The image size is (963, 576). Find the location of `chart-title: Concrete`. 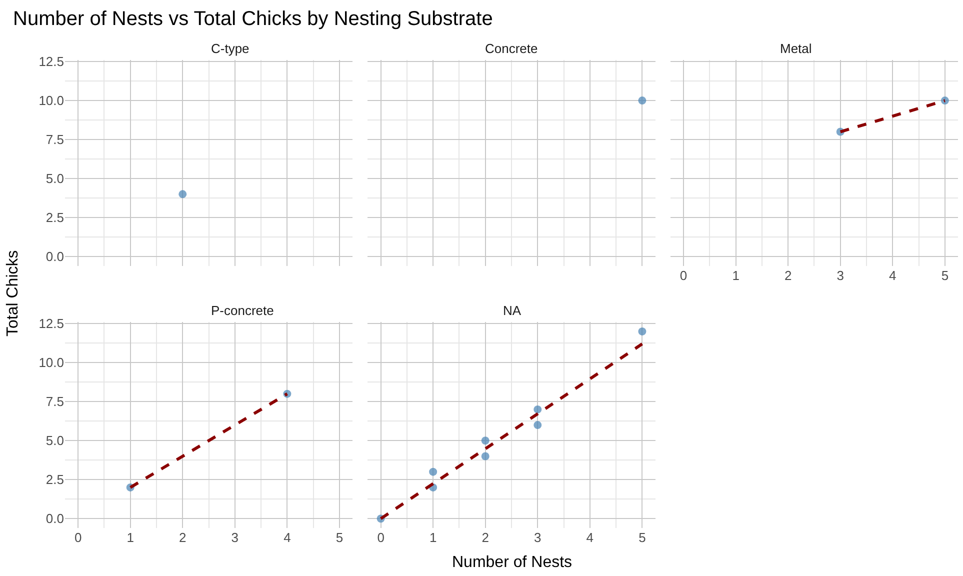

chart-title: Concrete is located at coordinates (511, 48).